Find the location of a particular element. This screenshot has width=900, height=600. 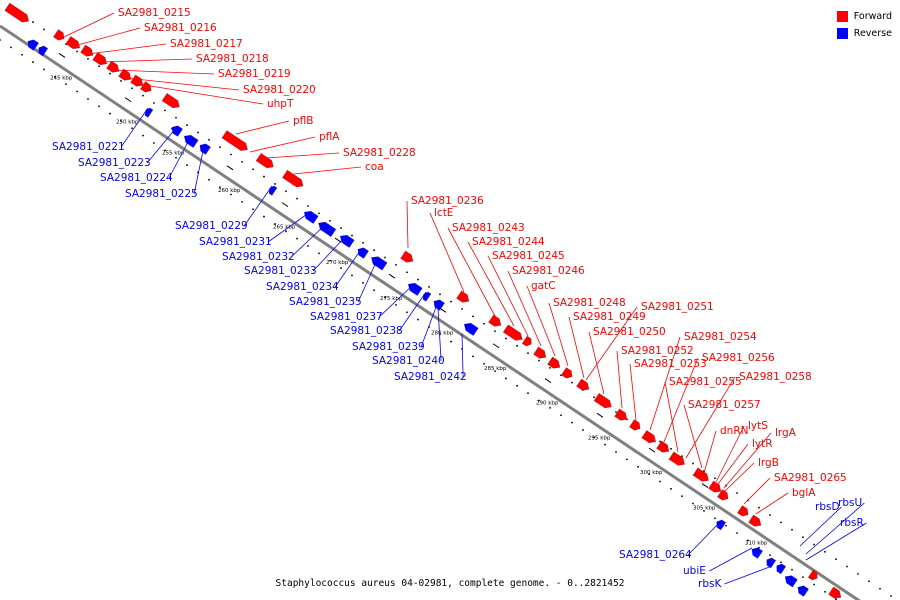

gene-label-gatc: gatC is located at coordinates (543, 286).